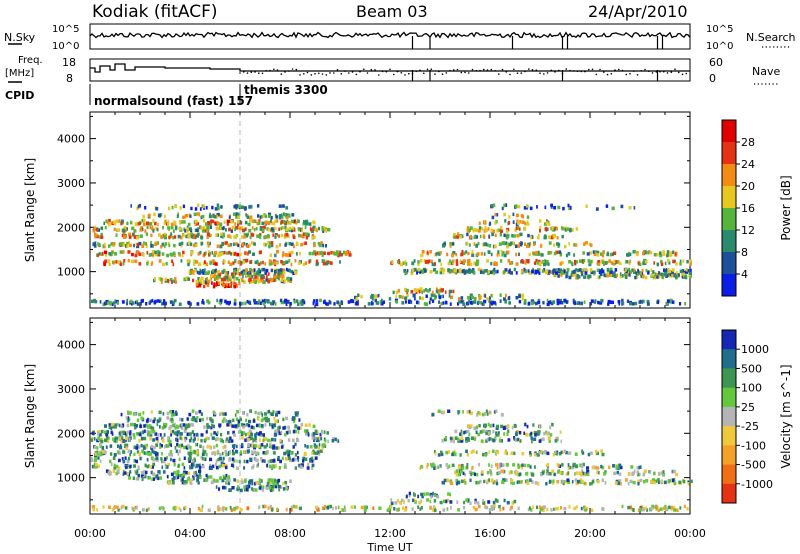 The image size is (800, 554). Describe the element at coordinates (748, 142) in the screenshot. I see `colorbar-tick-label: 28` at that location.